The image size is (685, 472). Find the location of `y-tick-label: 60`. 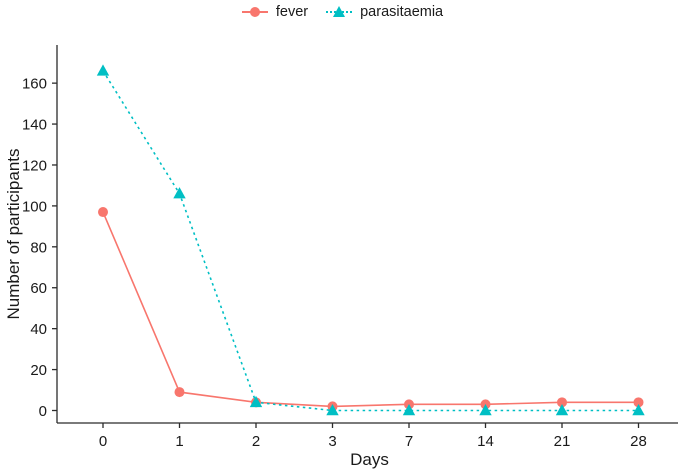

y-tick-label: 60 is located at coordinates (38, 288).